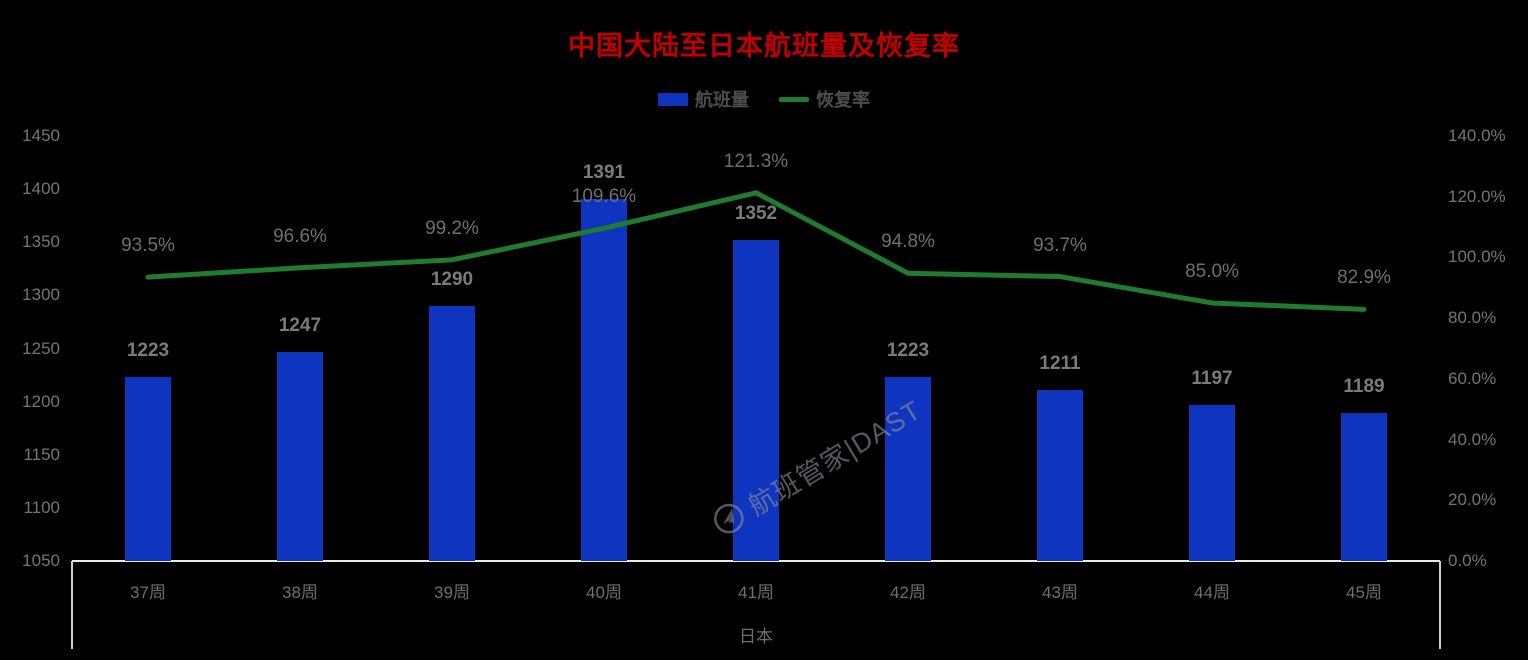 This screenshot has width=1528, height=660. I want to click on bar-data-label: 1197, so click(1212, 378).